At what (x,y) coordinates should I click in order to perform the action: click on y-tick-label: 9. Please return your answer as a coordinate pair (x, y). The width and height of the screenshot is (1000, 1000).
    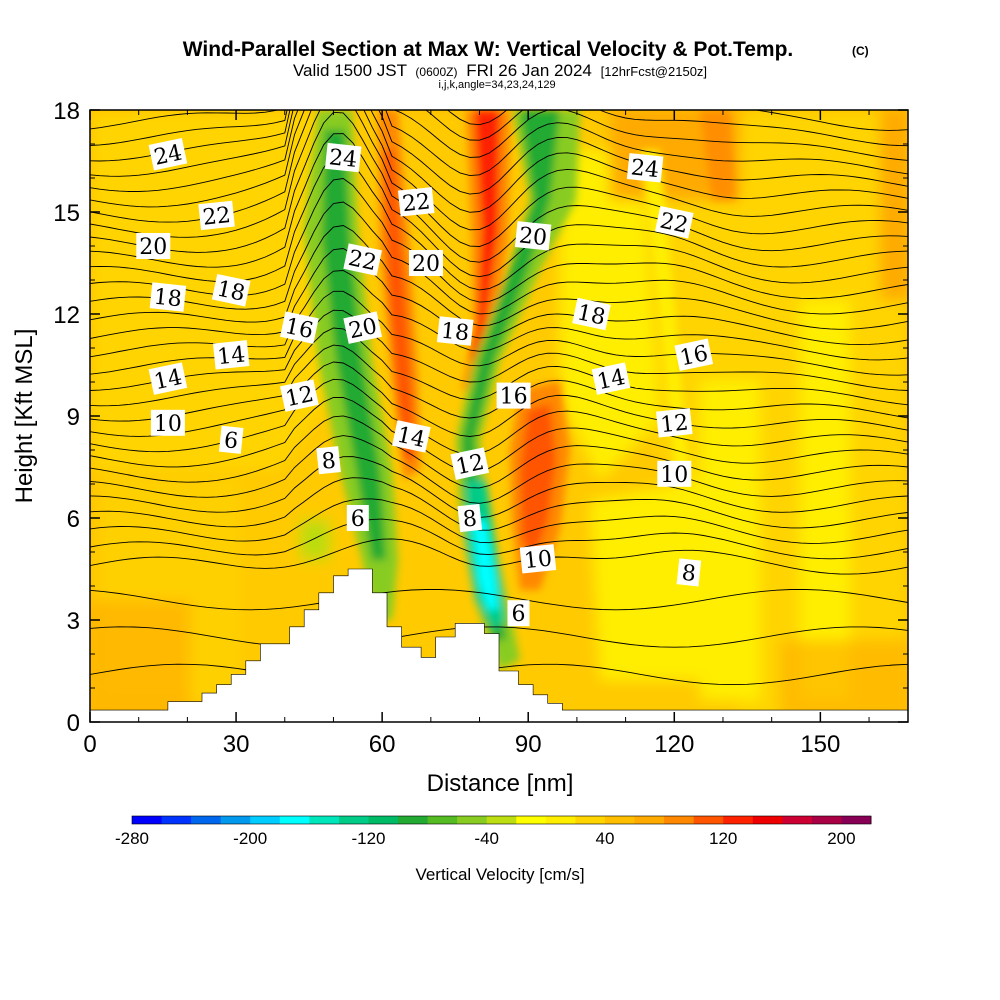
    Looking at the image, I should click on (73, 417).